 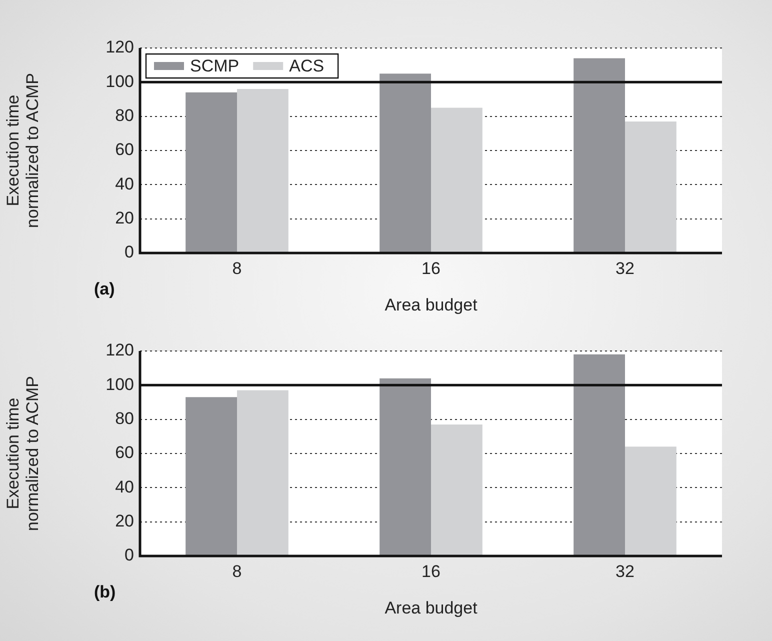 What do you see at coordinates (105, 592) in the screenshot?
I see `text: (b)` at bounding box center [105, 592].